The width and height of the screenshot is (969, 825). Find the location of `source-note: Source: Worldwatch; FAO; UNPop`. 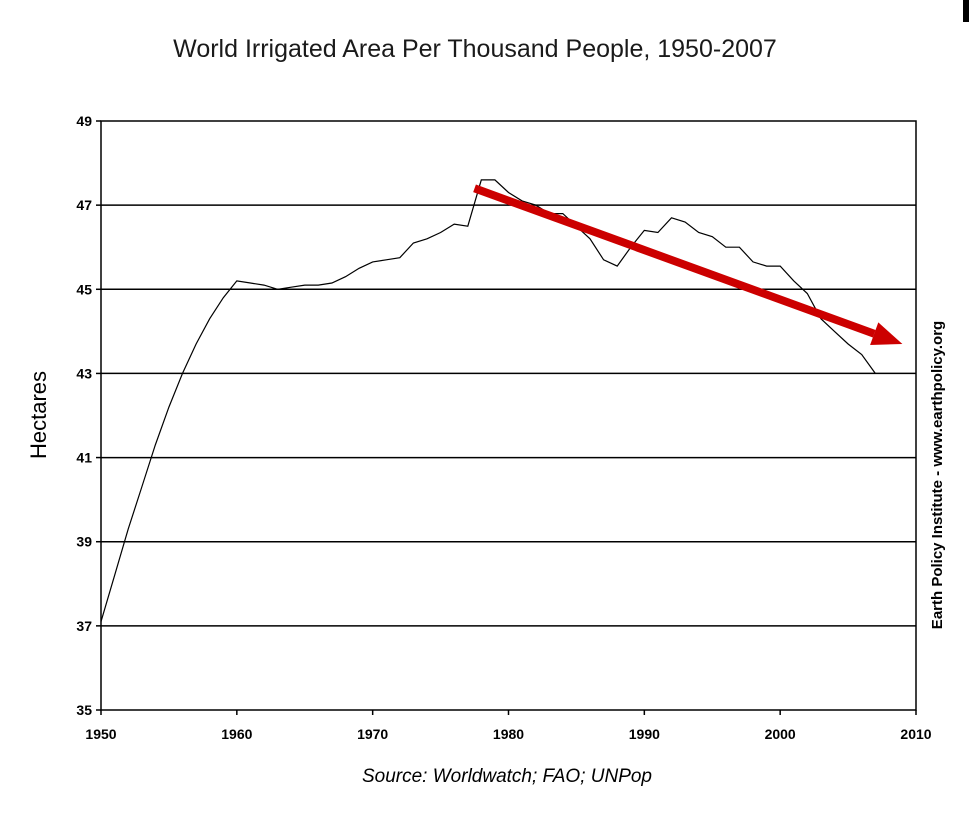

source-note: Source: Worldwatch; FAO; UNPop is located at coordinates (507, 776).